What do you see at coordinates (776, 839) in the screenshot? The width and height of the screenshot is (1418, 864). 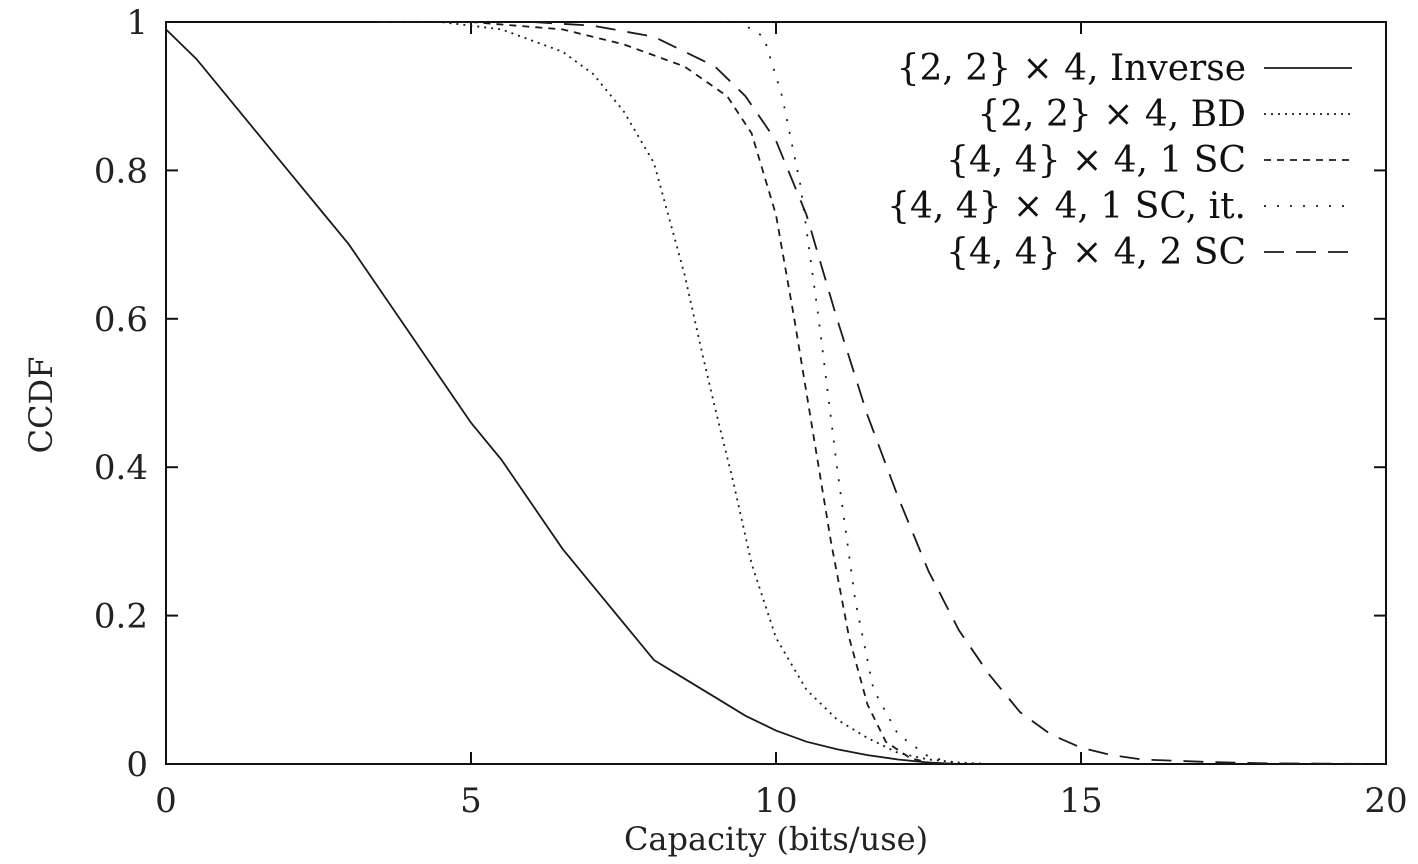 I see `x-axis-title: Capacity (bits/use)` at bounding box center [776, 839].